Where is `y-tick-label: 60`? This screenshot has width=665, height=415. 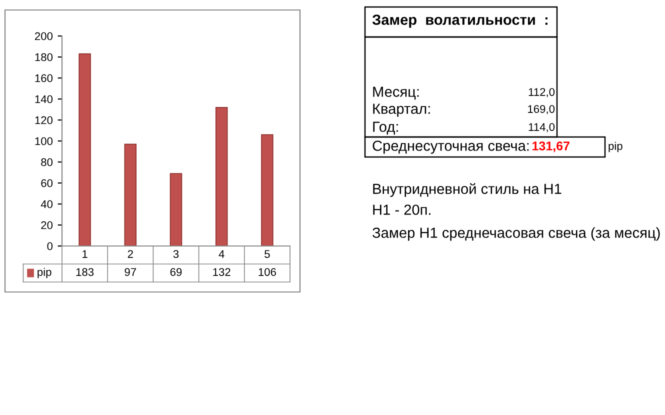
y-tick-label: 60 is located at coordinates (47, 183).